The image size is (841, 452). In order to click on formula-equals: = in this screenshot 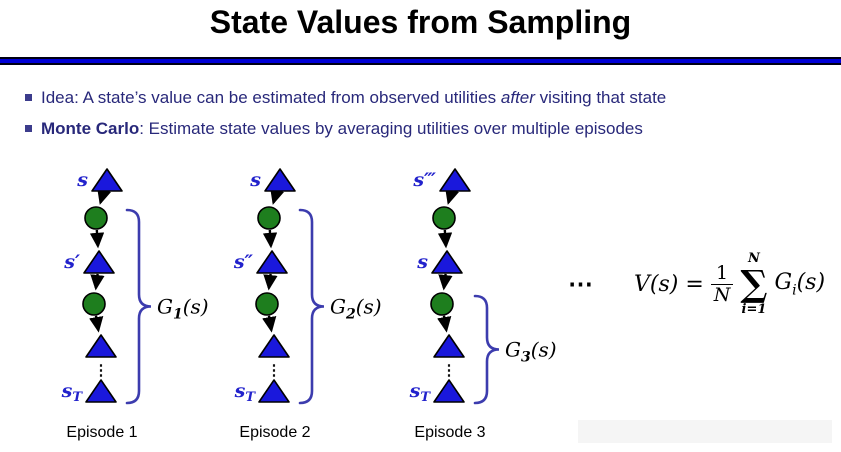, I will do `click(694, 284)`.